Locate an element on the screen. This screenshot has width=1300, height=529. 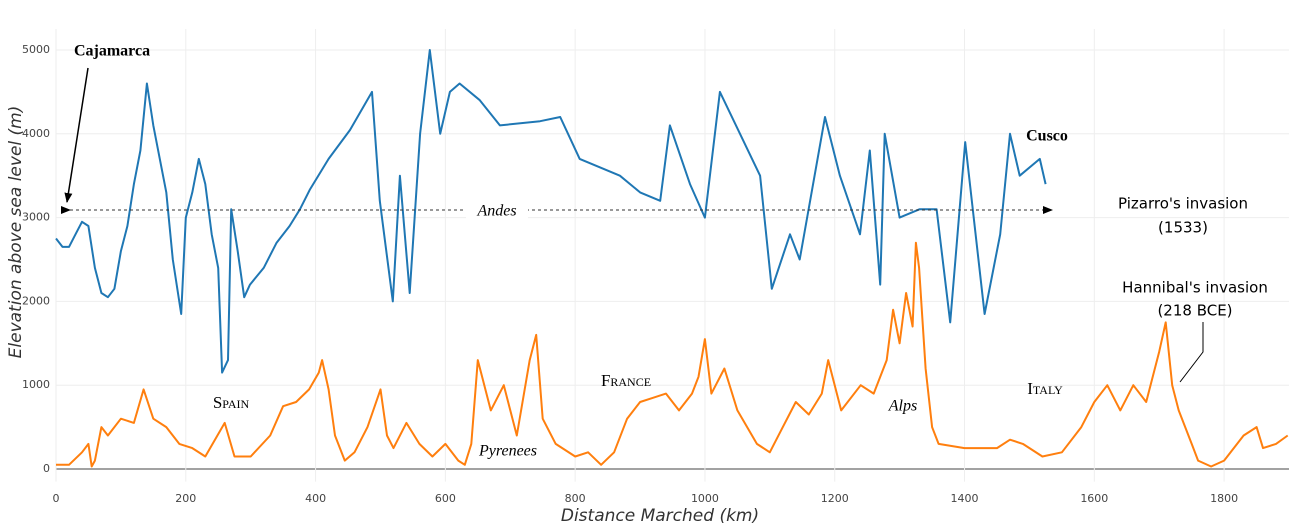
annotation: France is located at coordinates (626, 380).